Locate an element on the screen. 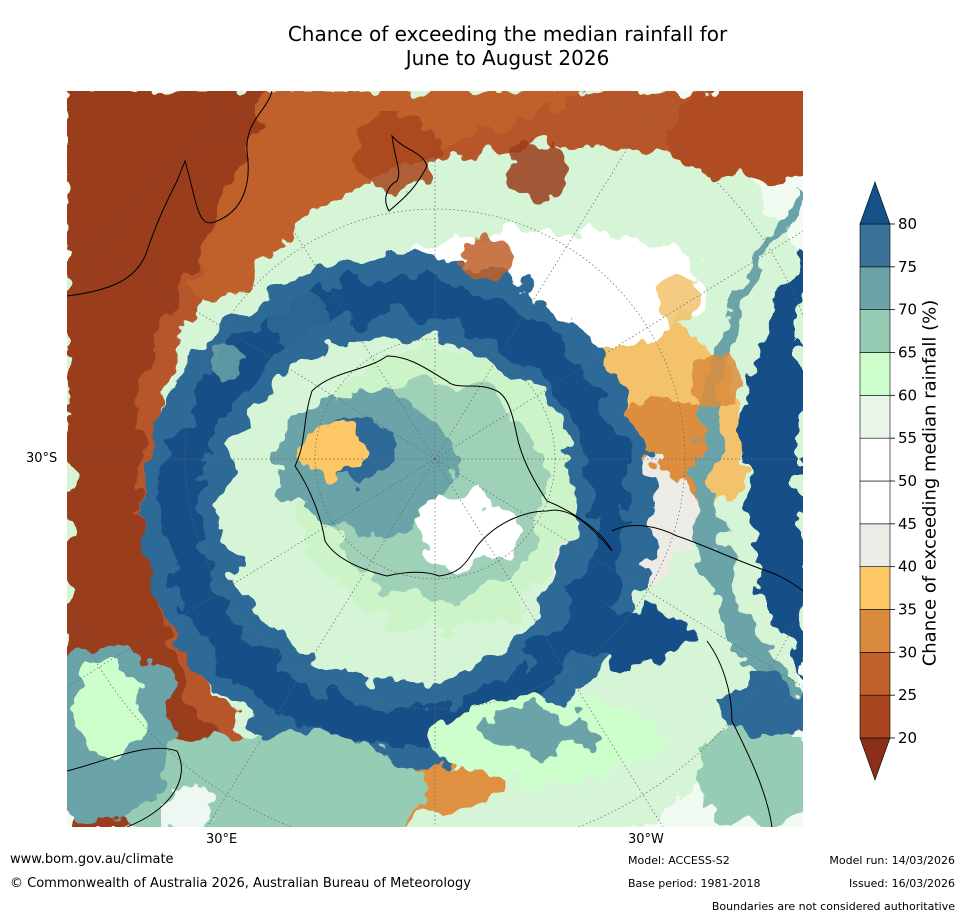 Image resolution: width=965 pixels, height=919 pixels. colorbar-tick-label: 80 is located at coordinates (907, 224).